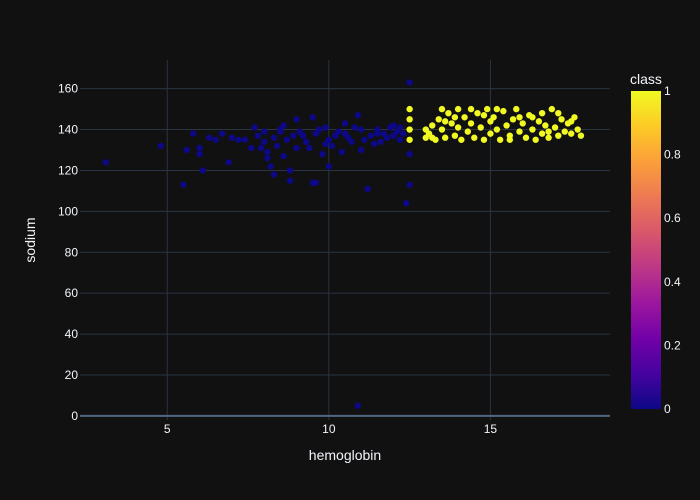 This screenshot has height=500, width=700. Describe the element at coordinates (672, 155) in the screenshot. I see `colorbar-tick-label-4: 0.8` at that location.